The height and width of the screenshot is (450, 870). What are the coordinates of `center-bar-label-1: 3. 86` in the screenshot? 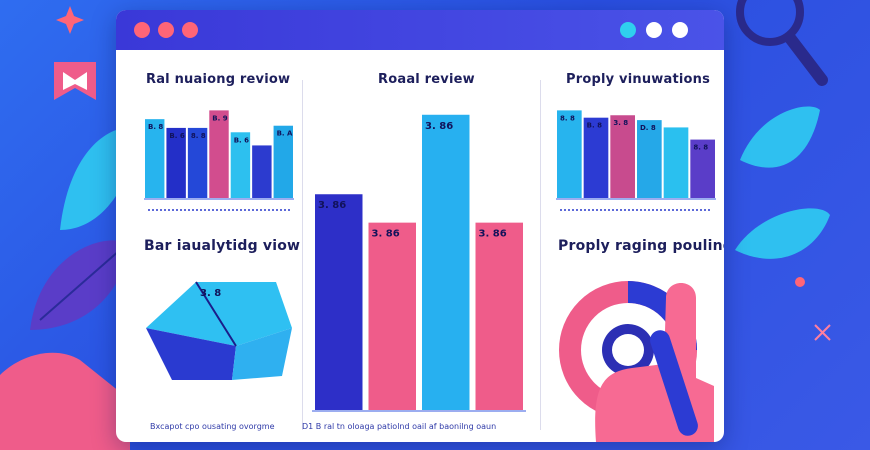 It's located at (386, 234).